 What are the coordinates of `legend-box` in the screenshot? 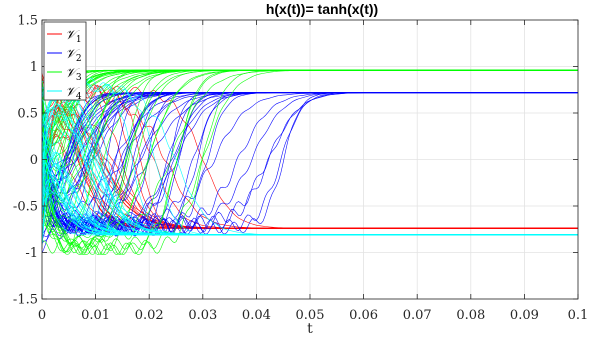 It's located at (65, 61).